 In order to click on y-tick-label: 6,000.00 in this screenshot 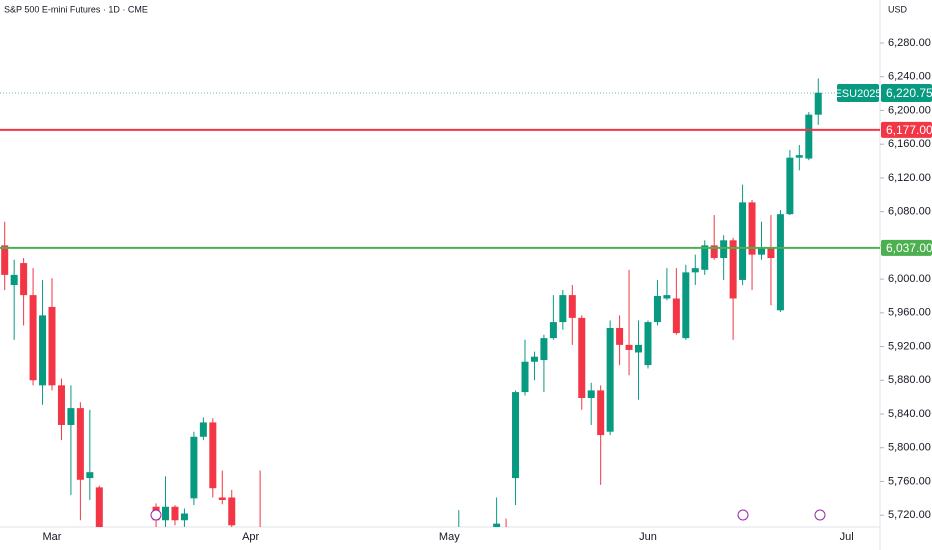, I will do `click(909, 279)`.